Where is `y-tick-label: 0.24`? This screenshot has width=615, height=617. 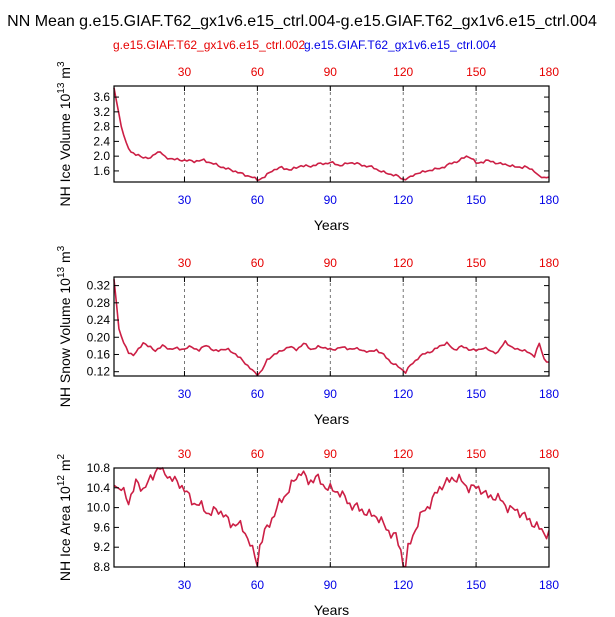 y-tick-label: 0.24 is located at coordinates (99, 320).